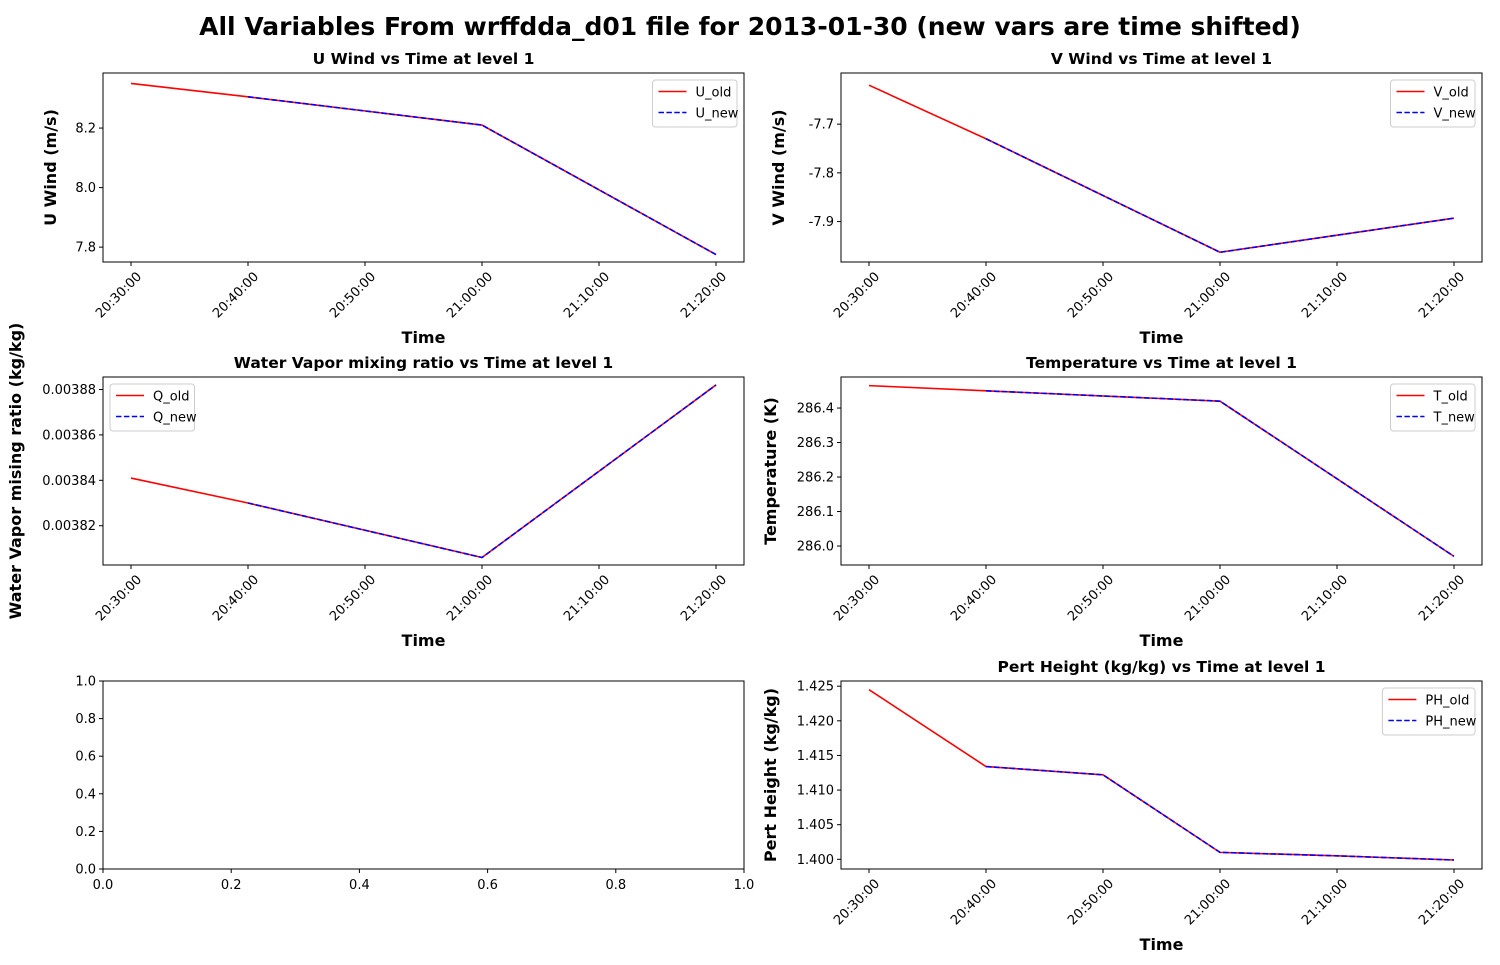  I want to click on y-tick-label: 1.420, so click(815, 721).